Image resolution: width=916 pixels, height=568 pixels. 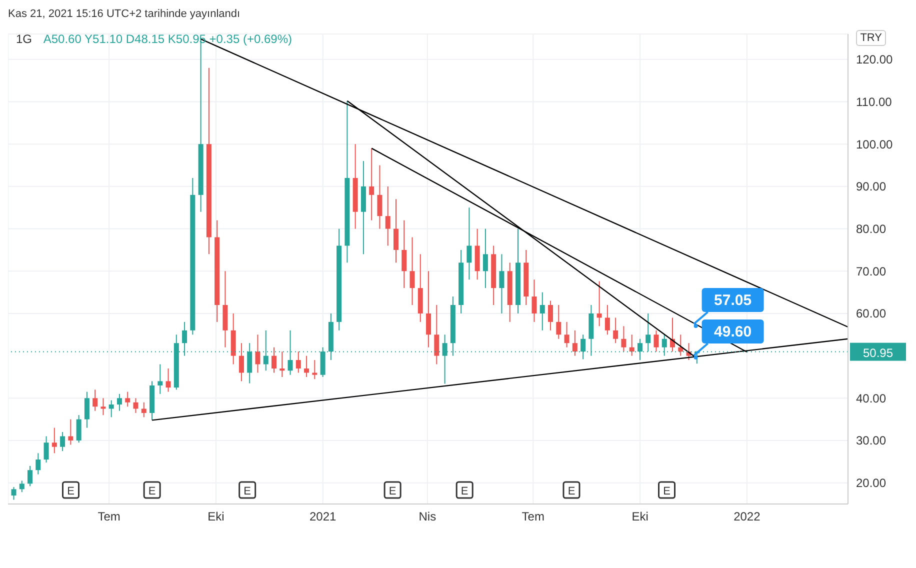 I want to click on annotation: 57.05, so click(x=733, y=300).